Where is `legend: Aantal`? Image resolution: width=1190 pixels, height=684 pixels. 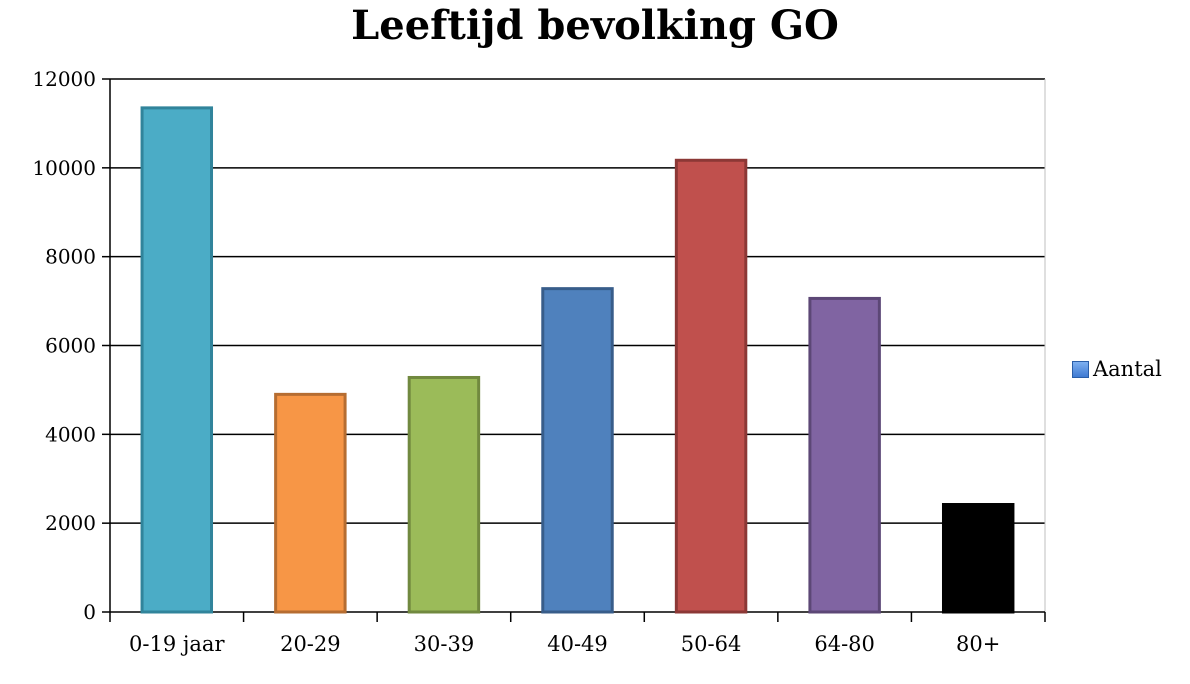 legend: Aantal is located at coordinates (1117, 369).